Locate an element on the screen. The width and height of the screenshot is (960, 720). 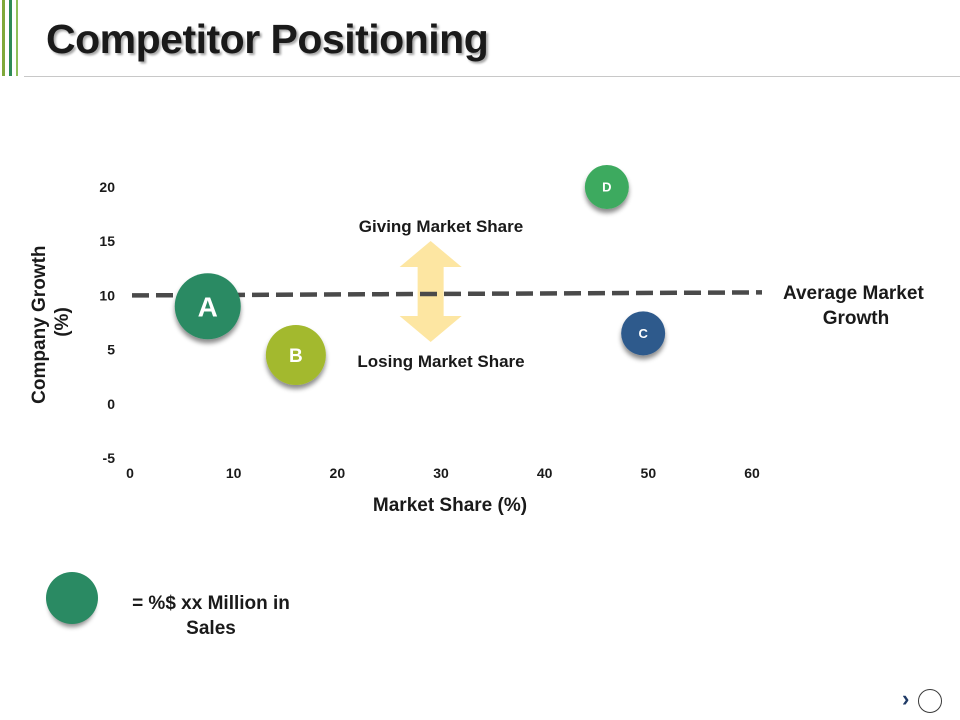
y-tick-label: 15 is located at coordinates (107, 241).